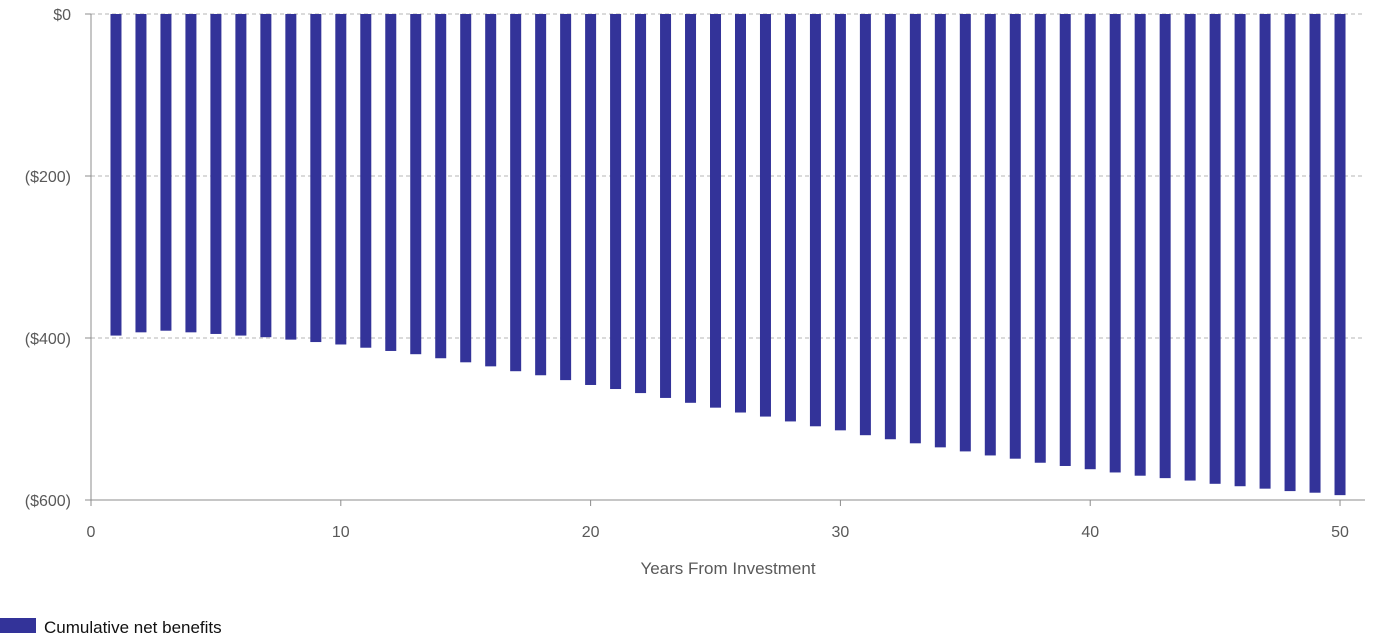 This screenshot has height=638, width=1380. I want to click on y-tick-label: ($600), so click(48, 501).